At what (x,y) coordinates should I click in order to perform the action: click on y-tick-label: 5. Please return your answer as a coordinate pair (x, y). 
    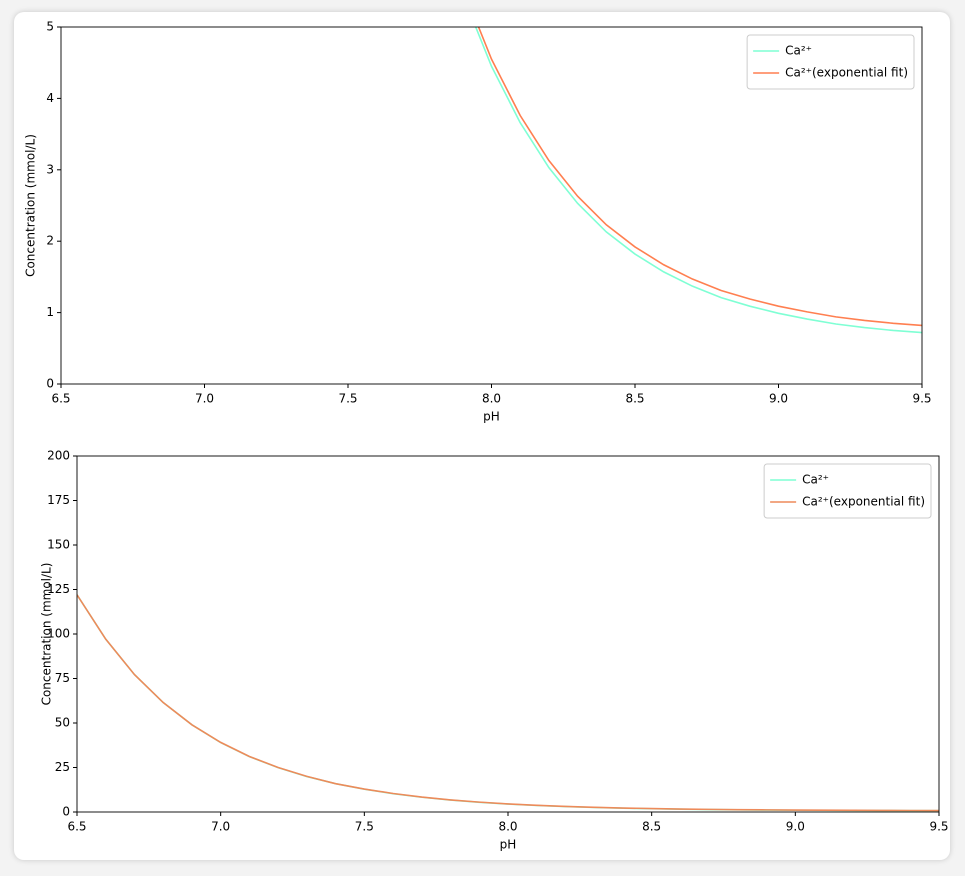
    Looking at the image, I should click on (50, 27).